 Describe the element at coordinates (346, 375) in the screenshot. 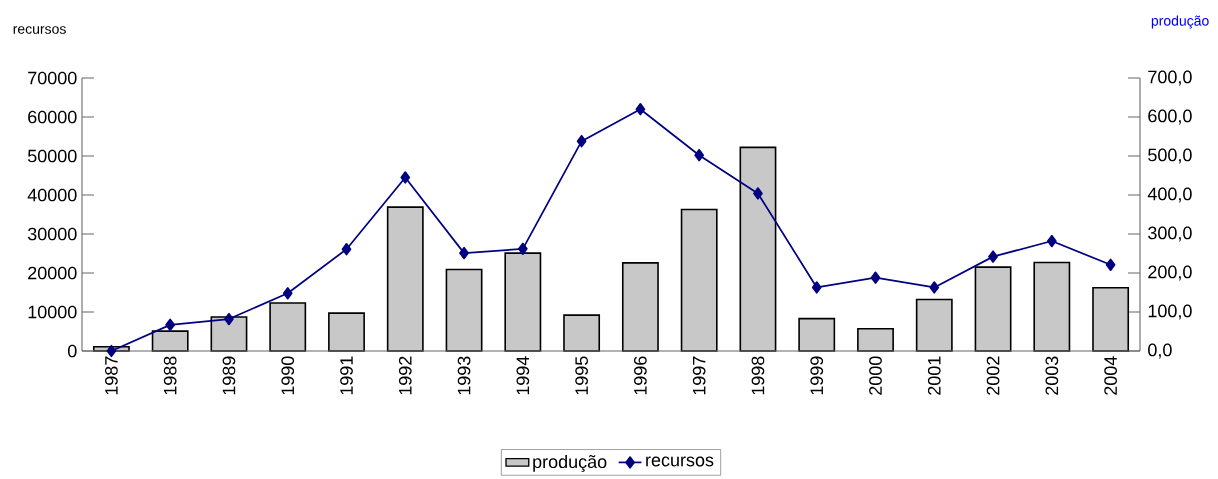

I see `x-tick-label: 1991` at that location.